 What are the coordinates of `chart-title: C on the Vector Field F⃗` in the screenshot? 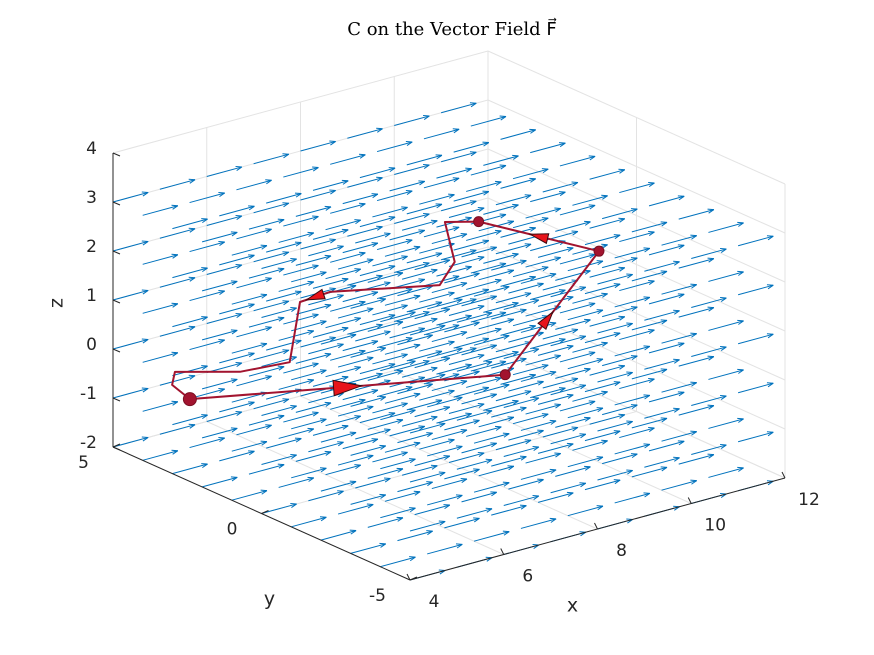 It's located at (452, 29).